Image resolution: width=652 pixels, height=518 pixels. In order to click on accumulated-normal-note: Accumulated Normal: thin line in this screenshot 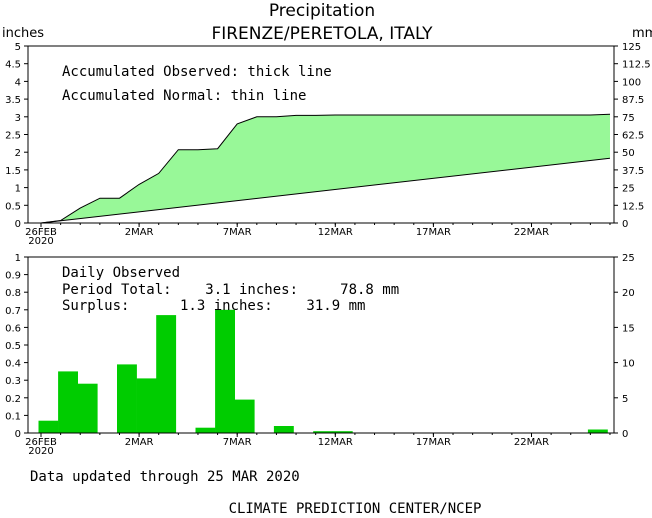, I will do `click(184, 96)`.